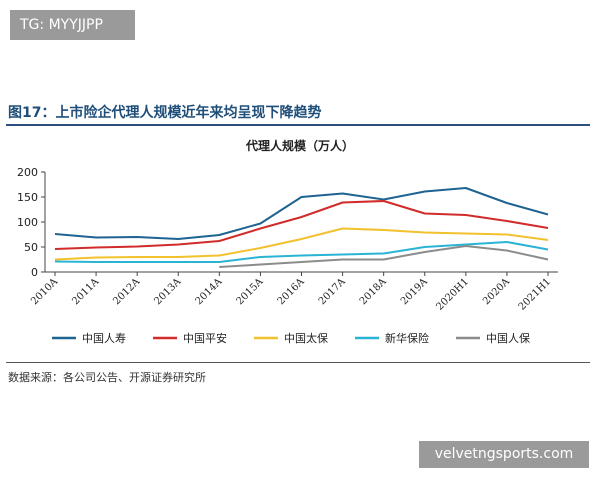 The width and height of the screenshot is (600, 480). I want to click on x-tick-label: 2020A, so click(496, 291).